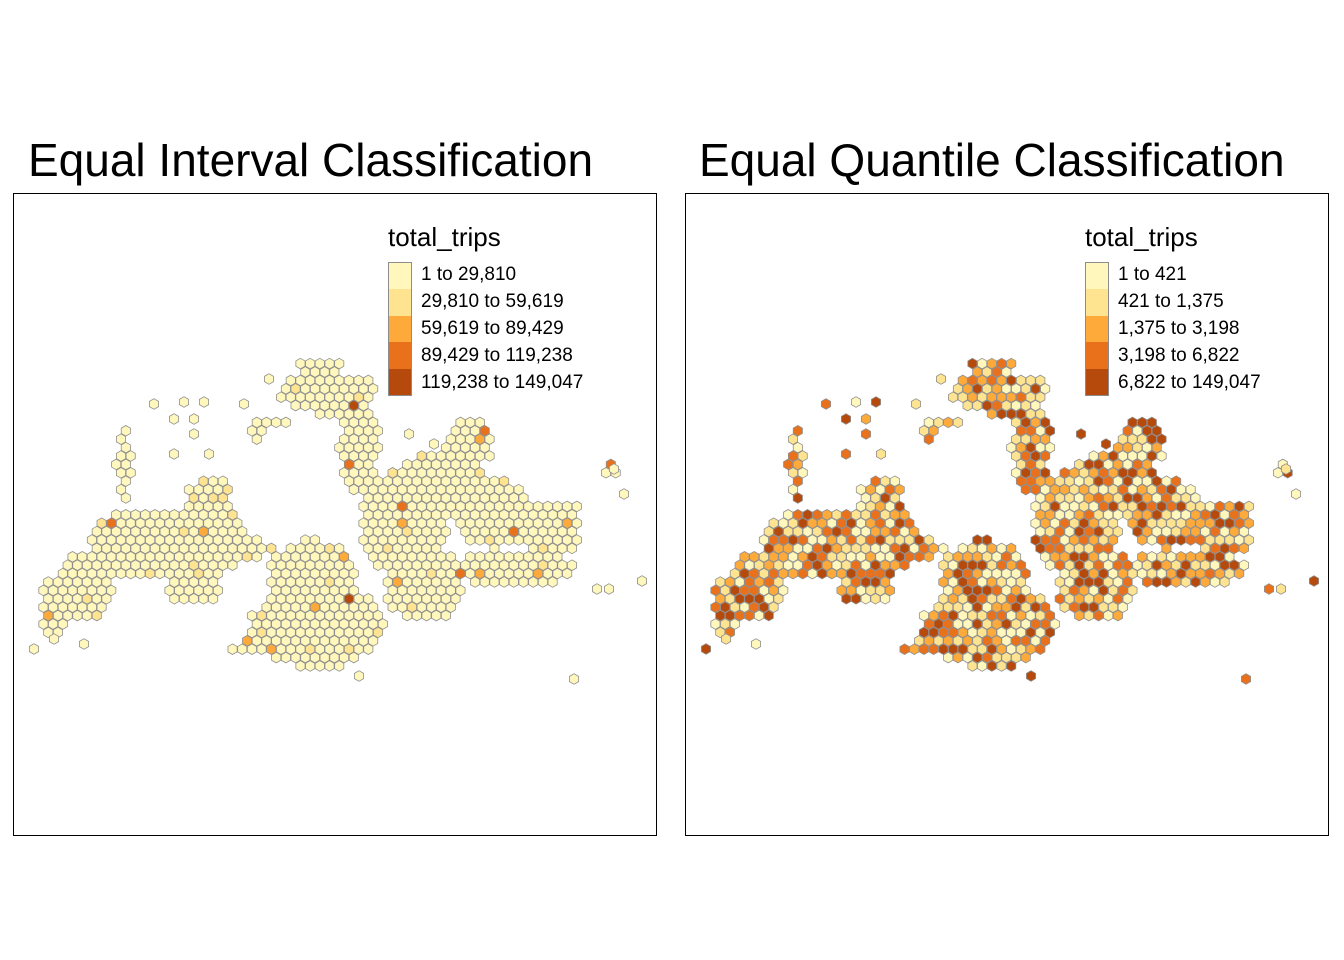  What do you see at coordinates (1173, 356) in the screenshot?
I see `legend-class: 3,198 to 6,822` at bounding box center [1173, 356].